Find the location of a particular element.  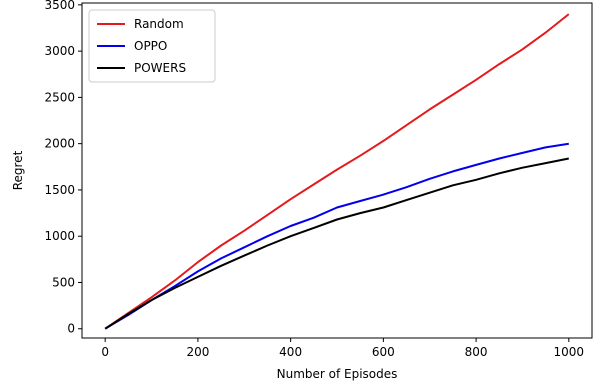

y-tick-label: 2000 is located at coordinates (59, 144).